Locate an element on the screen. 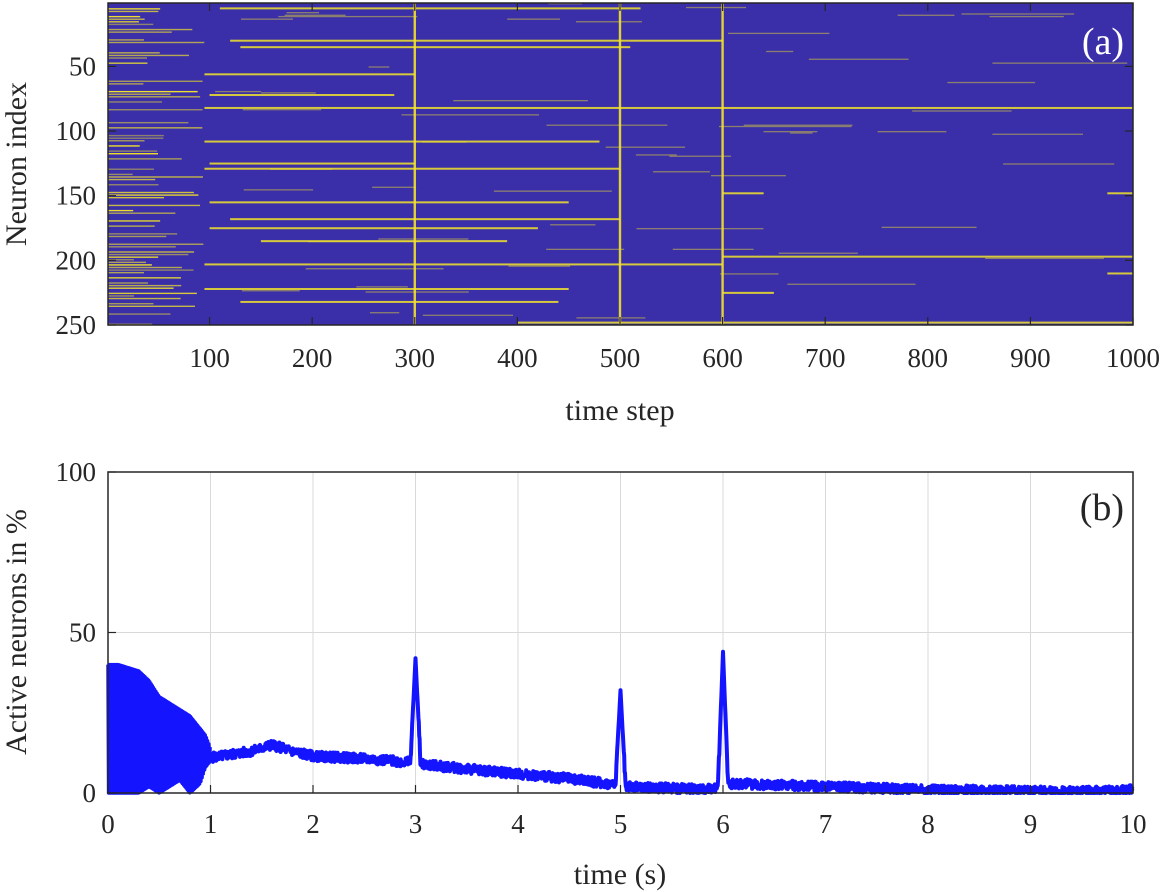 The image size is (1165, 892). activity-y-label: Active neurons in % is located at coordinates (16, 632).